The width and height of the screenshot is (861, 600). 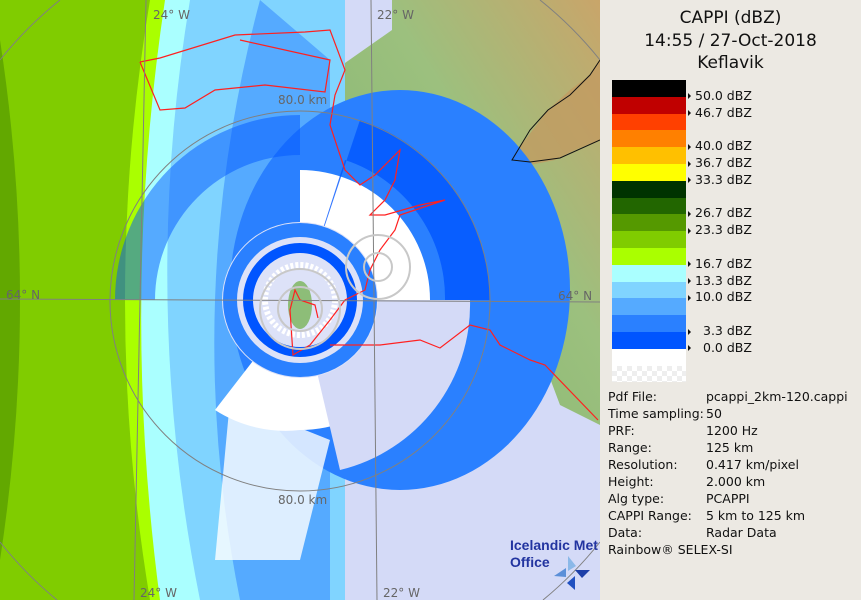 I want to click on datetime: 14:55 / 27-Oct-2018, so click(x=730, y=41).